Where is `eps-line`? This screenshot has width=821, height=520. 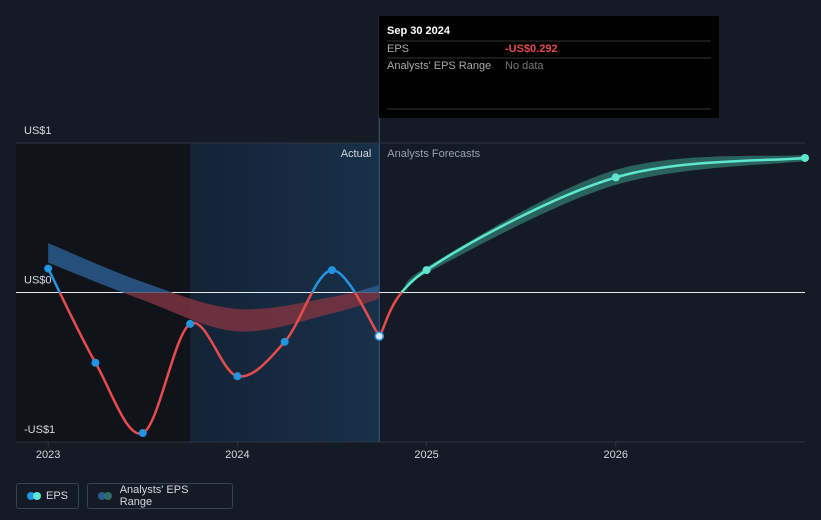 eps-line is located at coordinates (214, 351).